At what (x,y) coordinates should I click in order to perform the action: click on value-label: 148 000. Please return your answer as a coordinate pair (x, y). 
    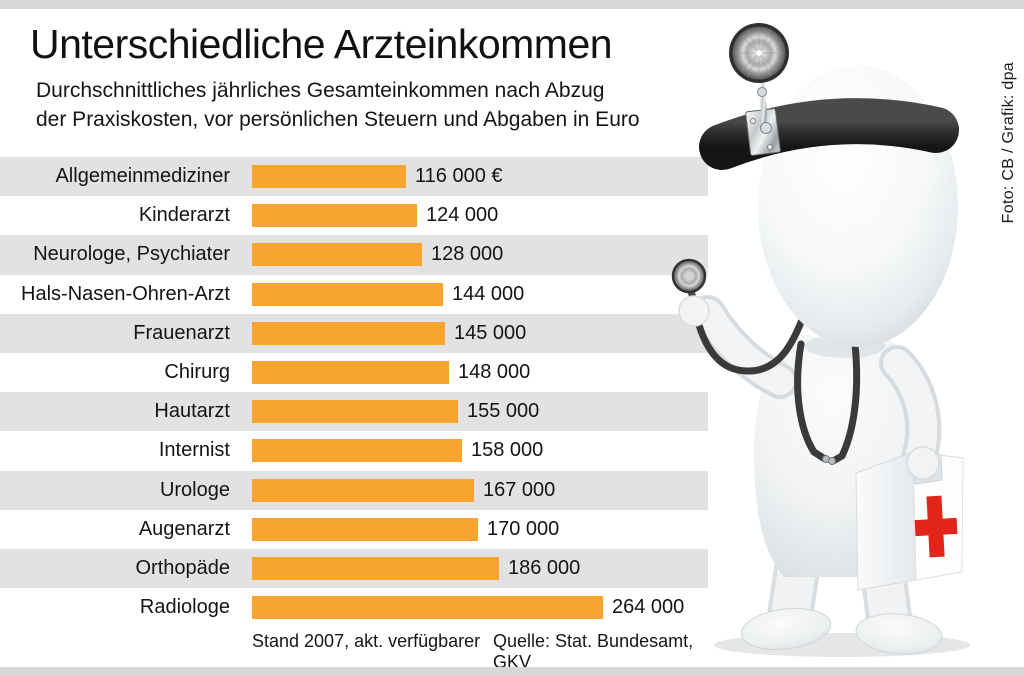
    Looking at the image, I should click on (494, 372).